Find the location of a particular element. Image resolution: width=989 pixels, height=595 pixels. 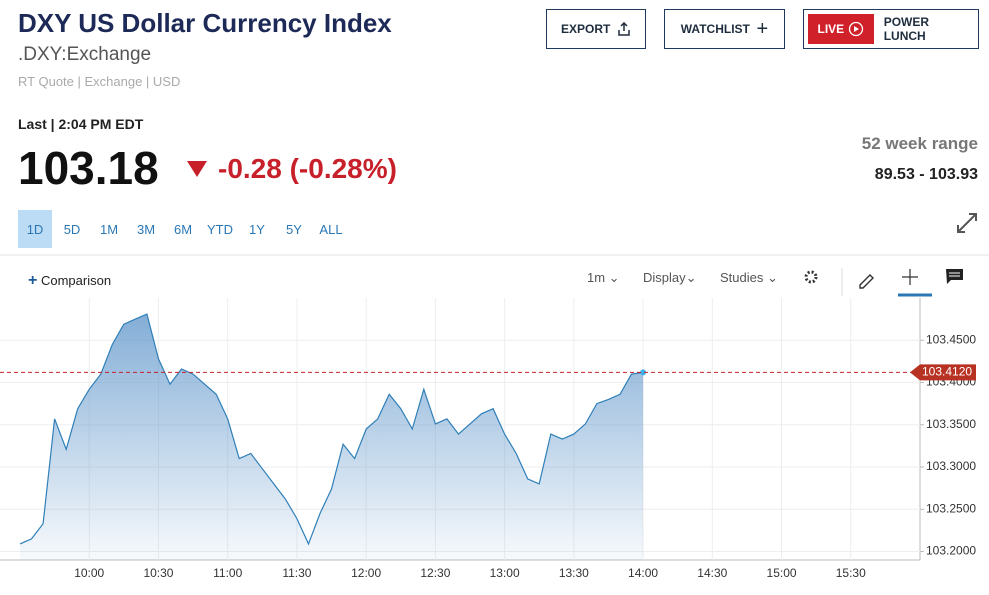

meta: RT Quote | Exchange | USD is located at coordinates (99, 81).